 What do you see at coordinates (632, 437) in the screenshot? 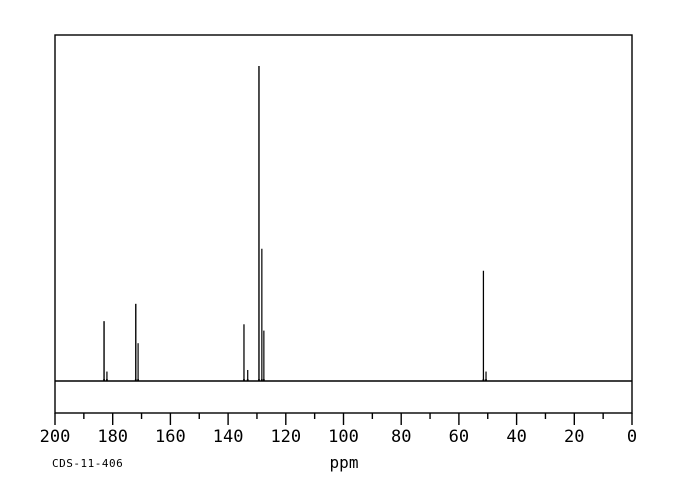
I see `x-axis-tick-label: 0` at bounding box center [632, 437].